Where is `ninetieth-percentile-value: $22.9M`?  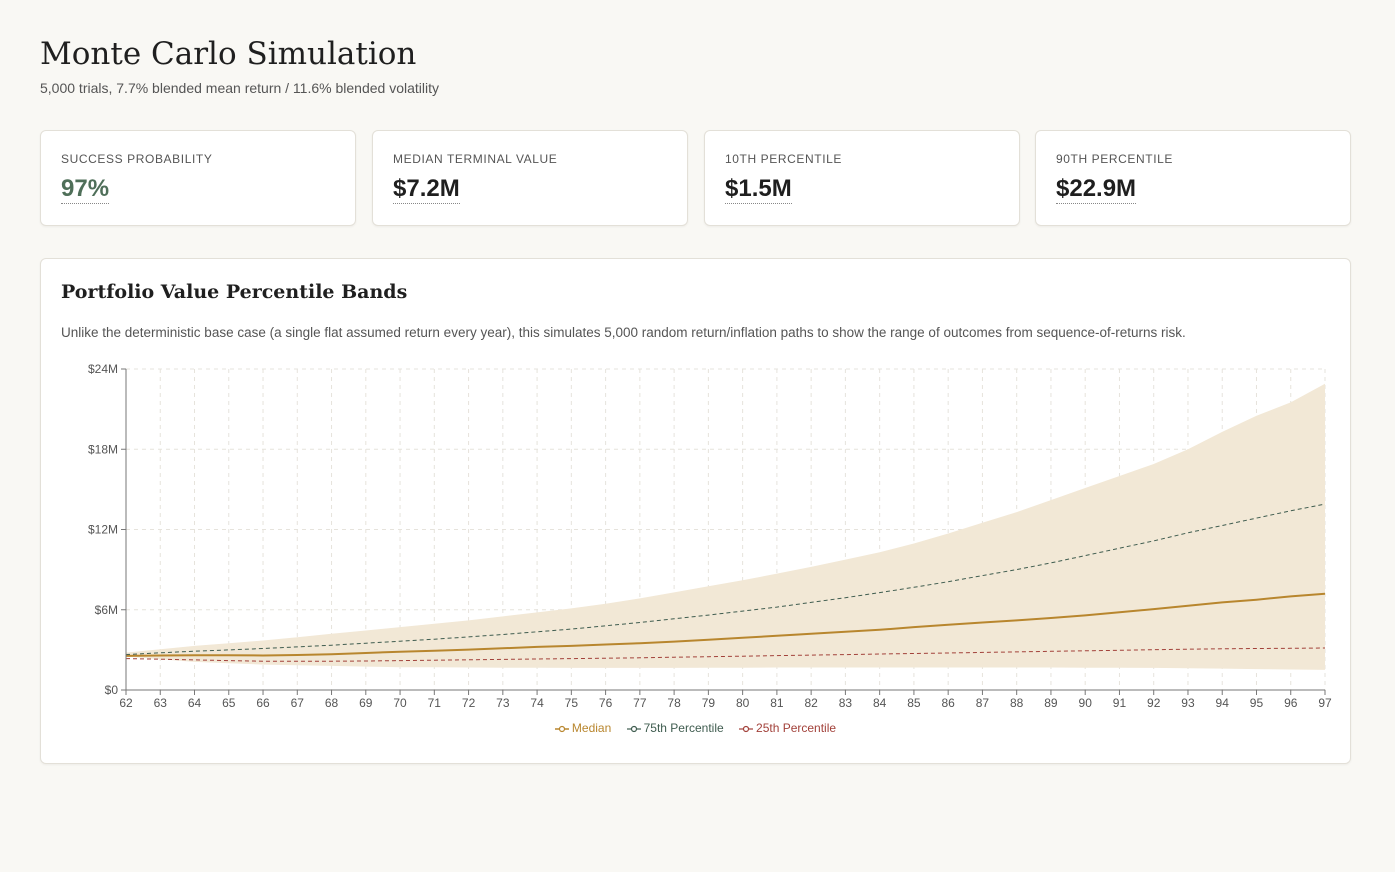 ninetieth-percentile-value: $22.9M is located at coordinates (1096, 189).